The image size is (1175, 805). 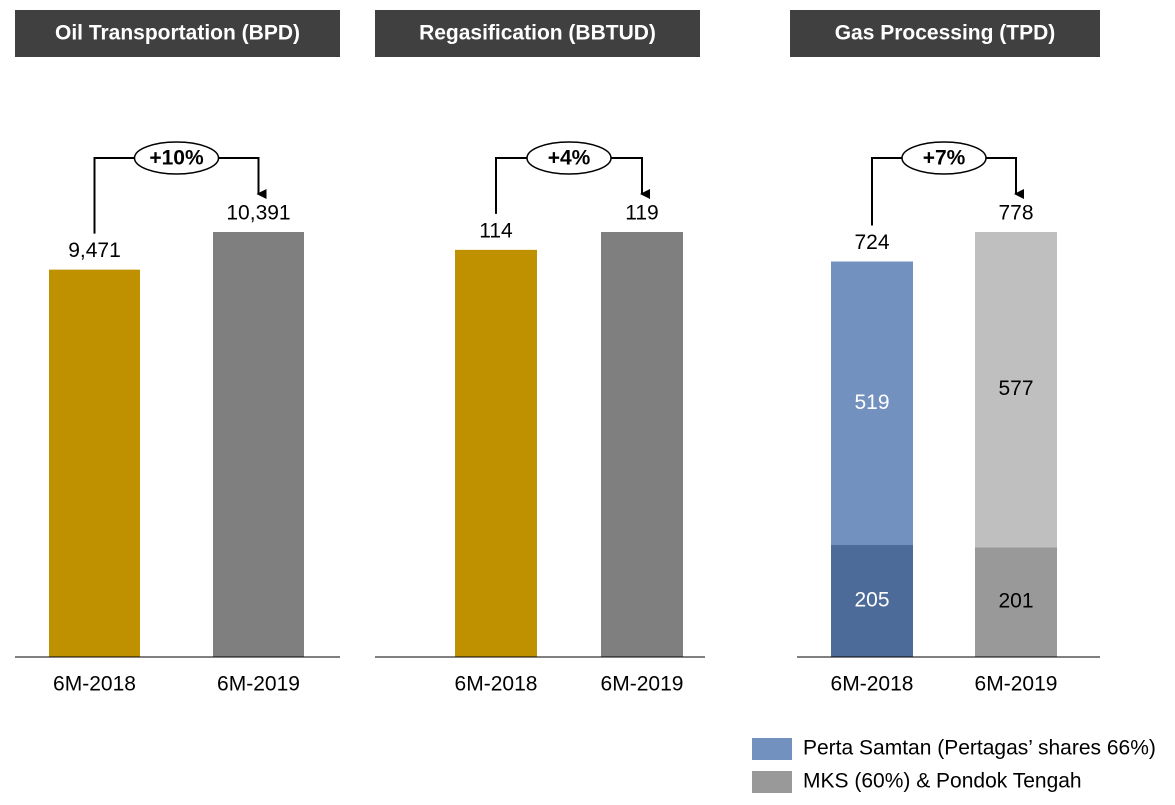 I want to click on legend-label: MKS (60%) & Pondok Tengah, so click(x=942, y=781).